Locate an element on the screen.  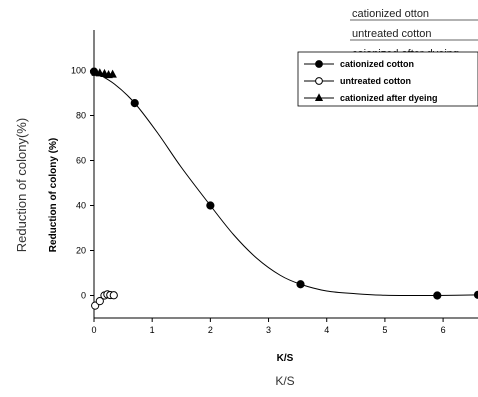
legend-box is located at coordinates (387, 79).